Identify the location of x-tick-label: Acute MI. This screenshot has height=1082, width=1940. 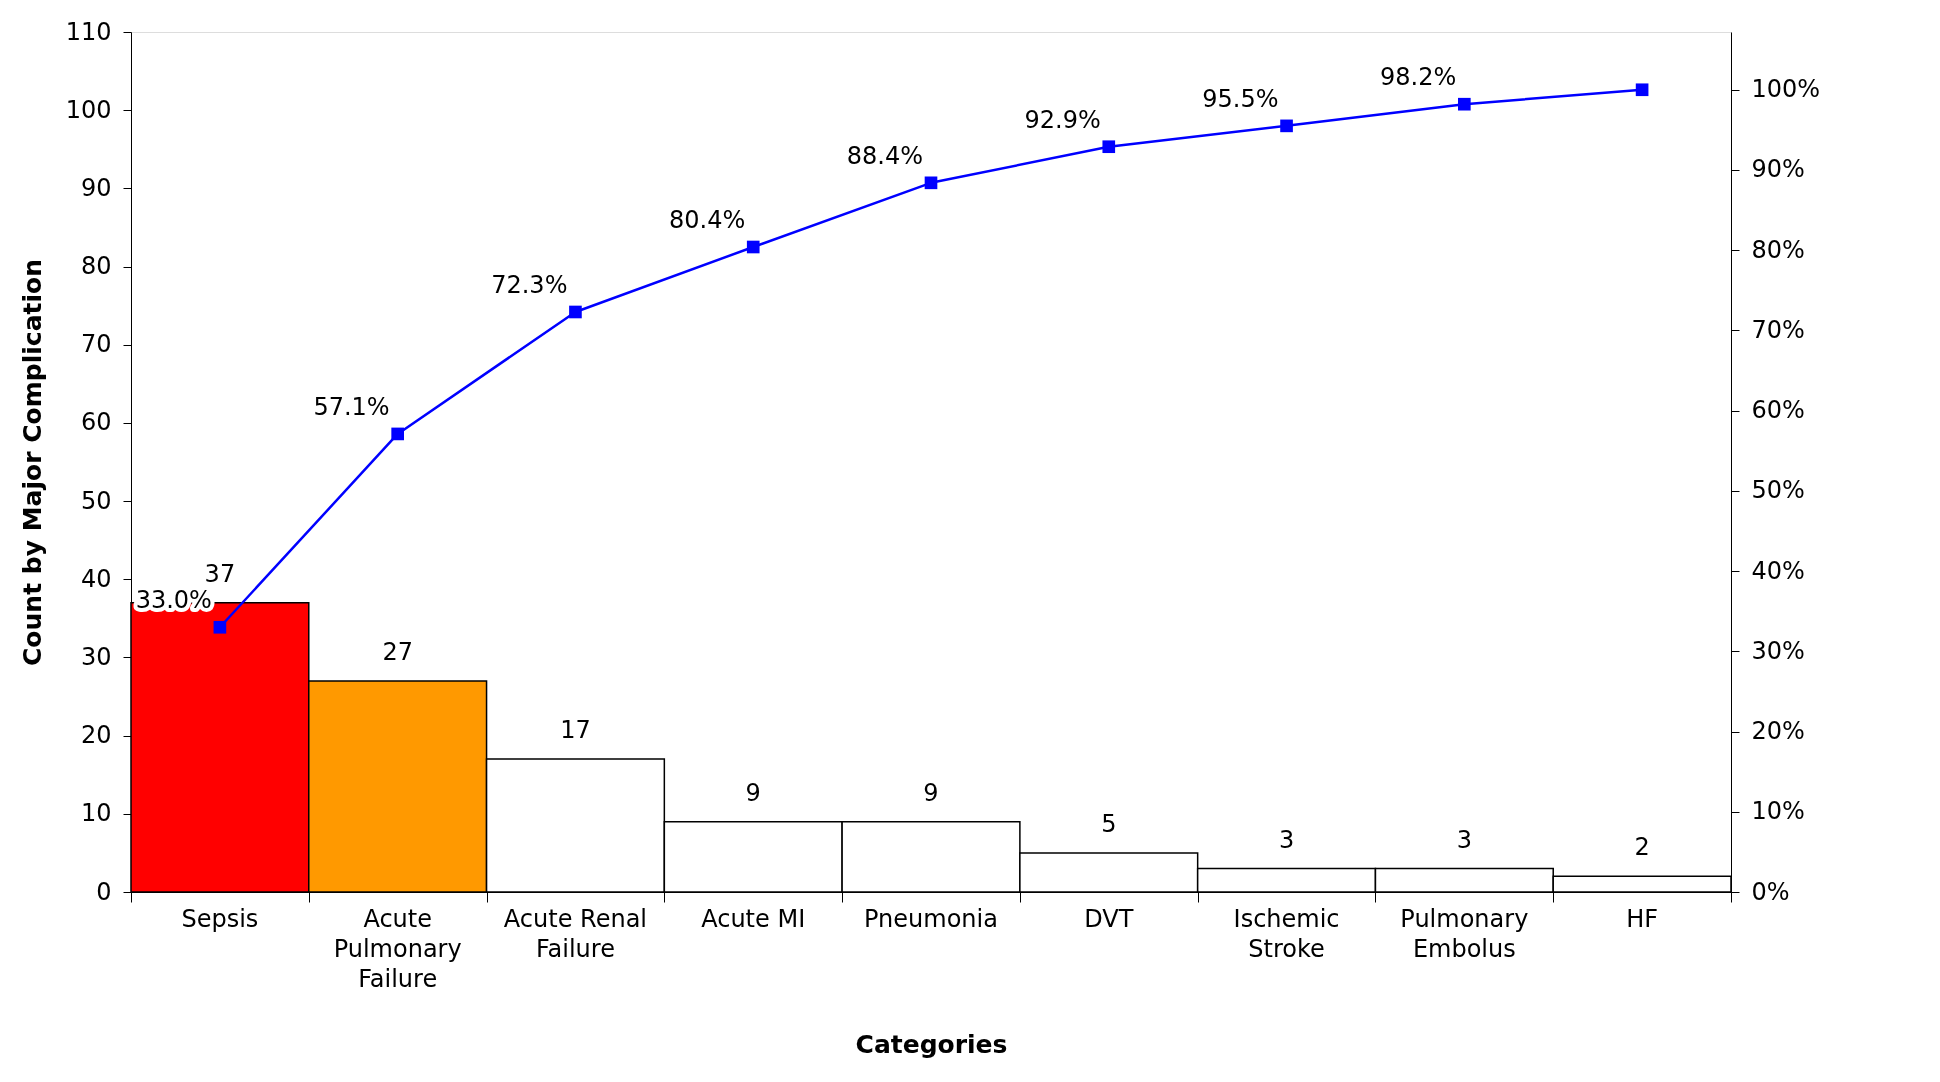
(753, 919).